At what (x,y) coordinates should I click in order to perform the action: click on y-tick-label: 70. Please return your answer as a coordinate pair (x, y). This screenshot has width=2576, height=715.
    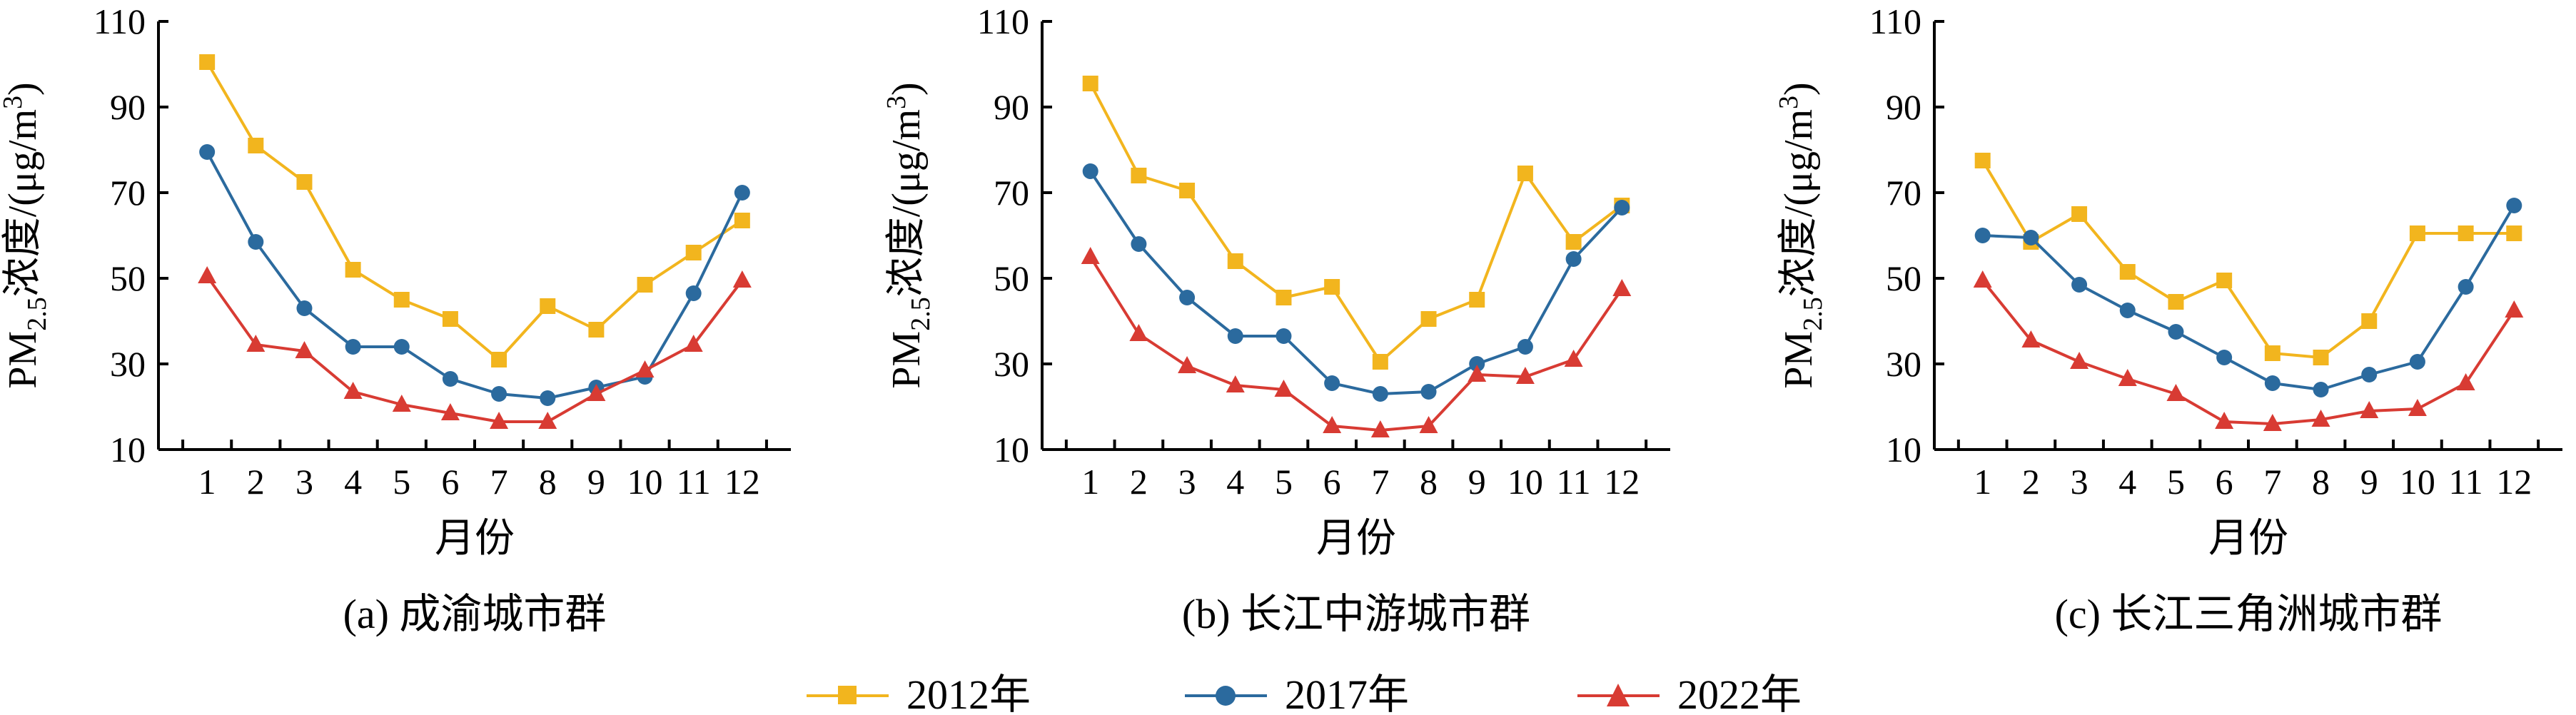
    Looking at the image, I should click on (1011, 193).